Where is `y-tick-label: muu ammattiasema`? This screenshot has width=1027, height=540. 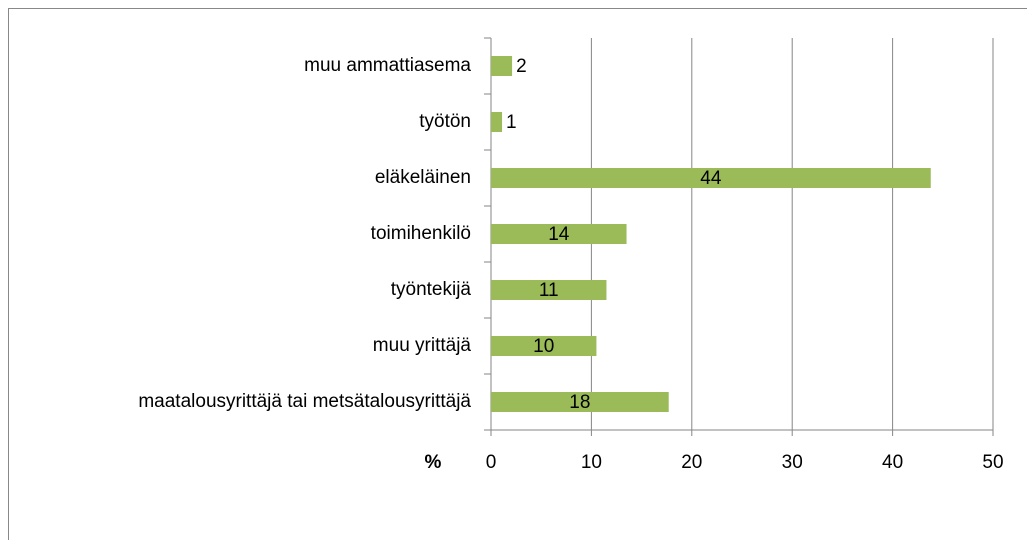 y-tick-label: muu ammattiasema is located at coordinates (387, 65).